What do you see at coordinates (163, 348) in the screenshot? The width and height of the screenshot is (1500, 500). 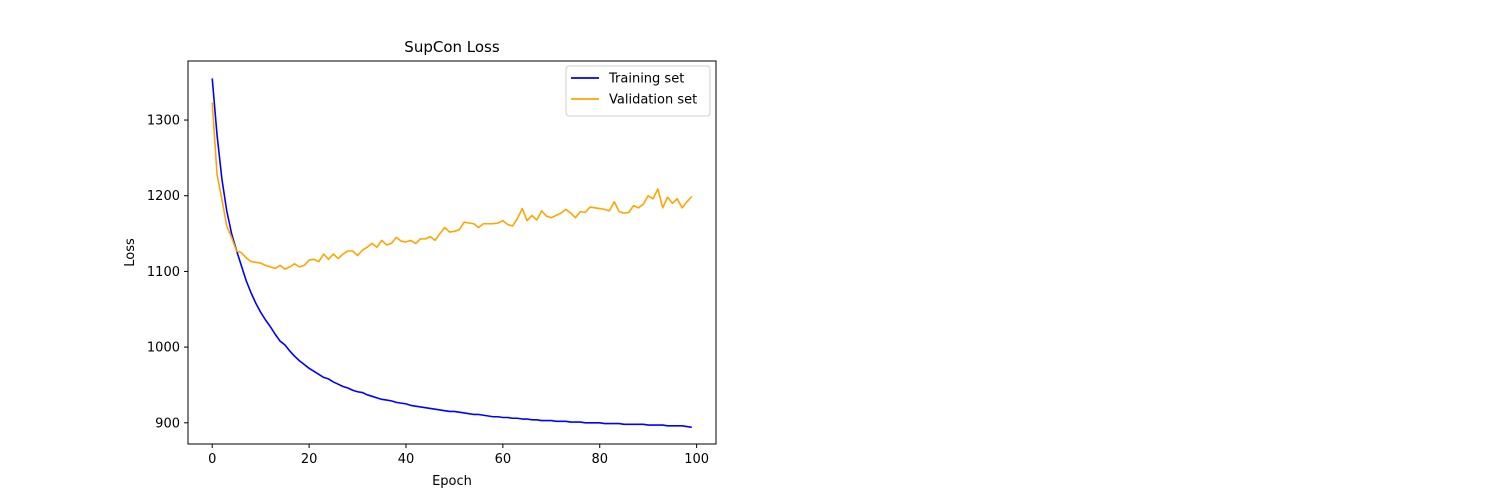 I see `y-tick-label: 1000` at bounding box center [163, 348].